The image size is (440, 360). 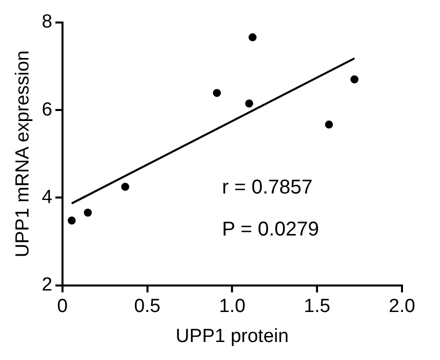 What do you see at coordinates (47, 285) in the screenshot?
I see `y-tick-label: 2` at bounding box center [47, 285].